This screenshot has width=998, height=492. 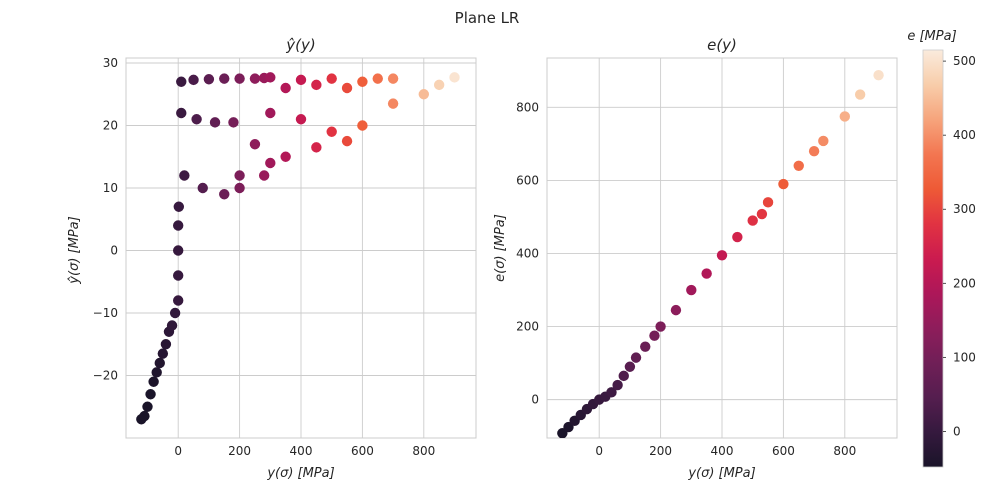 I want to click on colorbar: e [MPa] 0 100 200 300 400 500, so click(x=941, y=248).